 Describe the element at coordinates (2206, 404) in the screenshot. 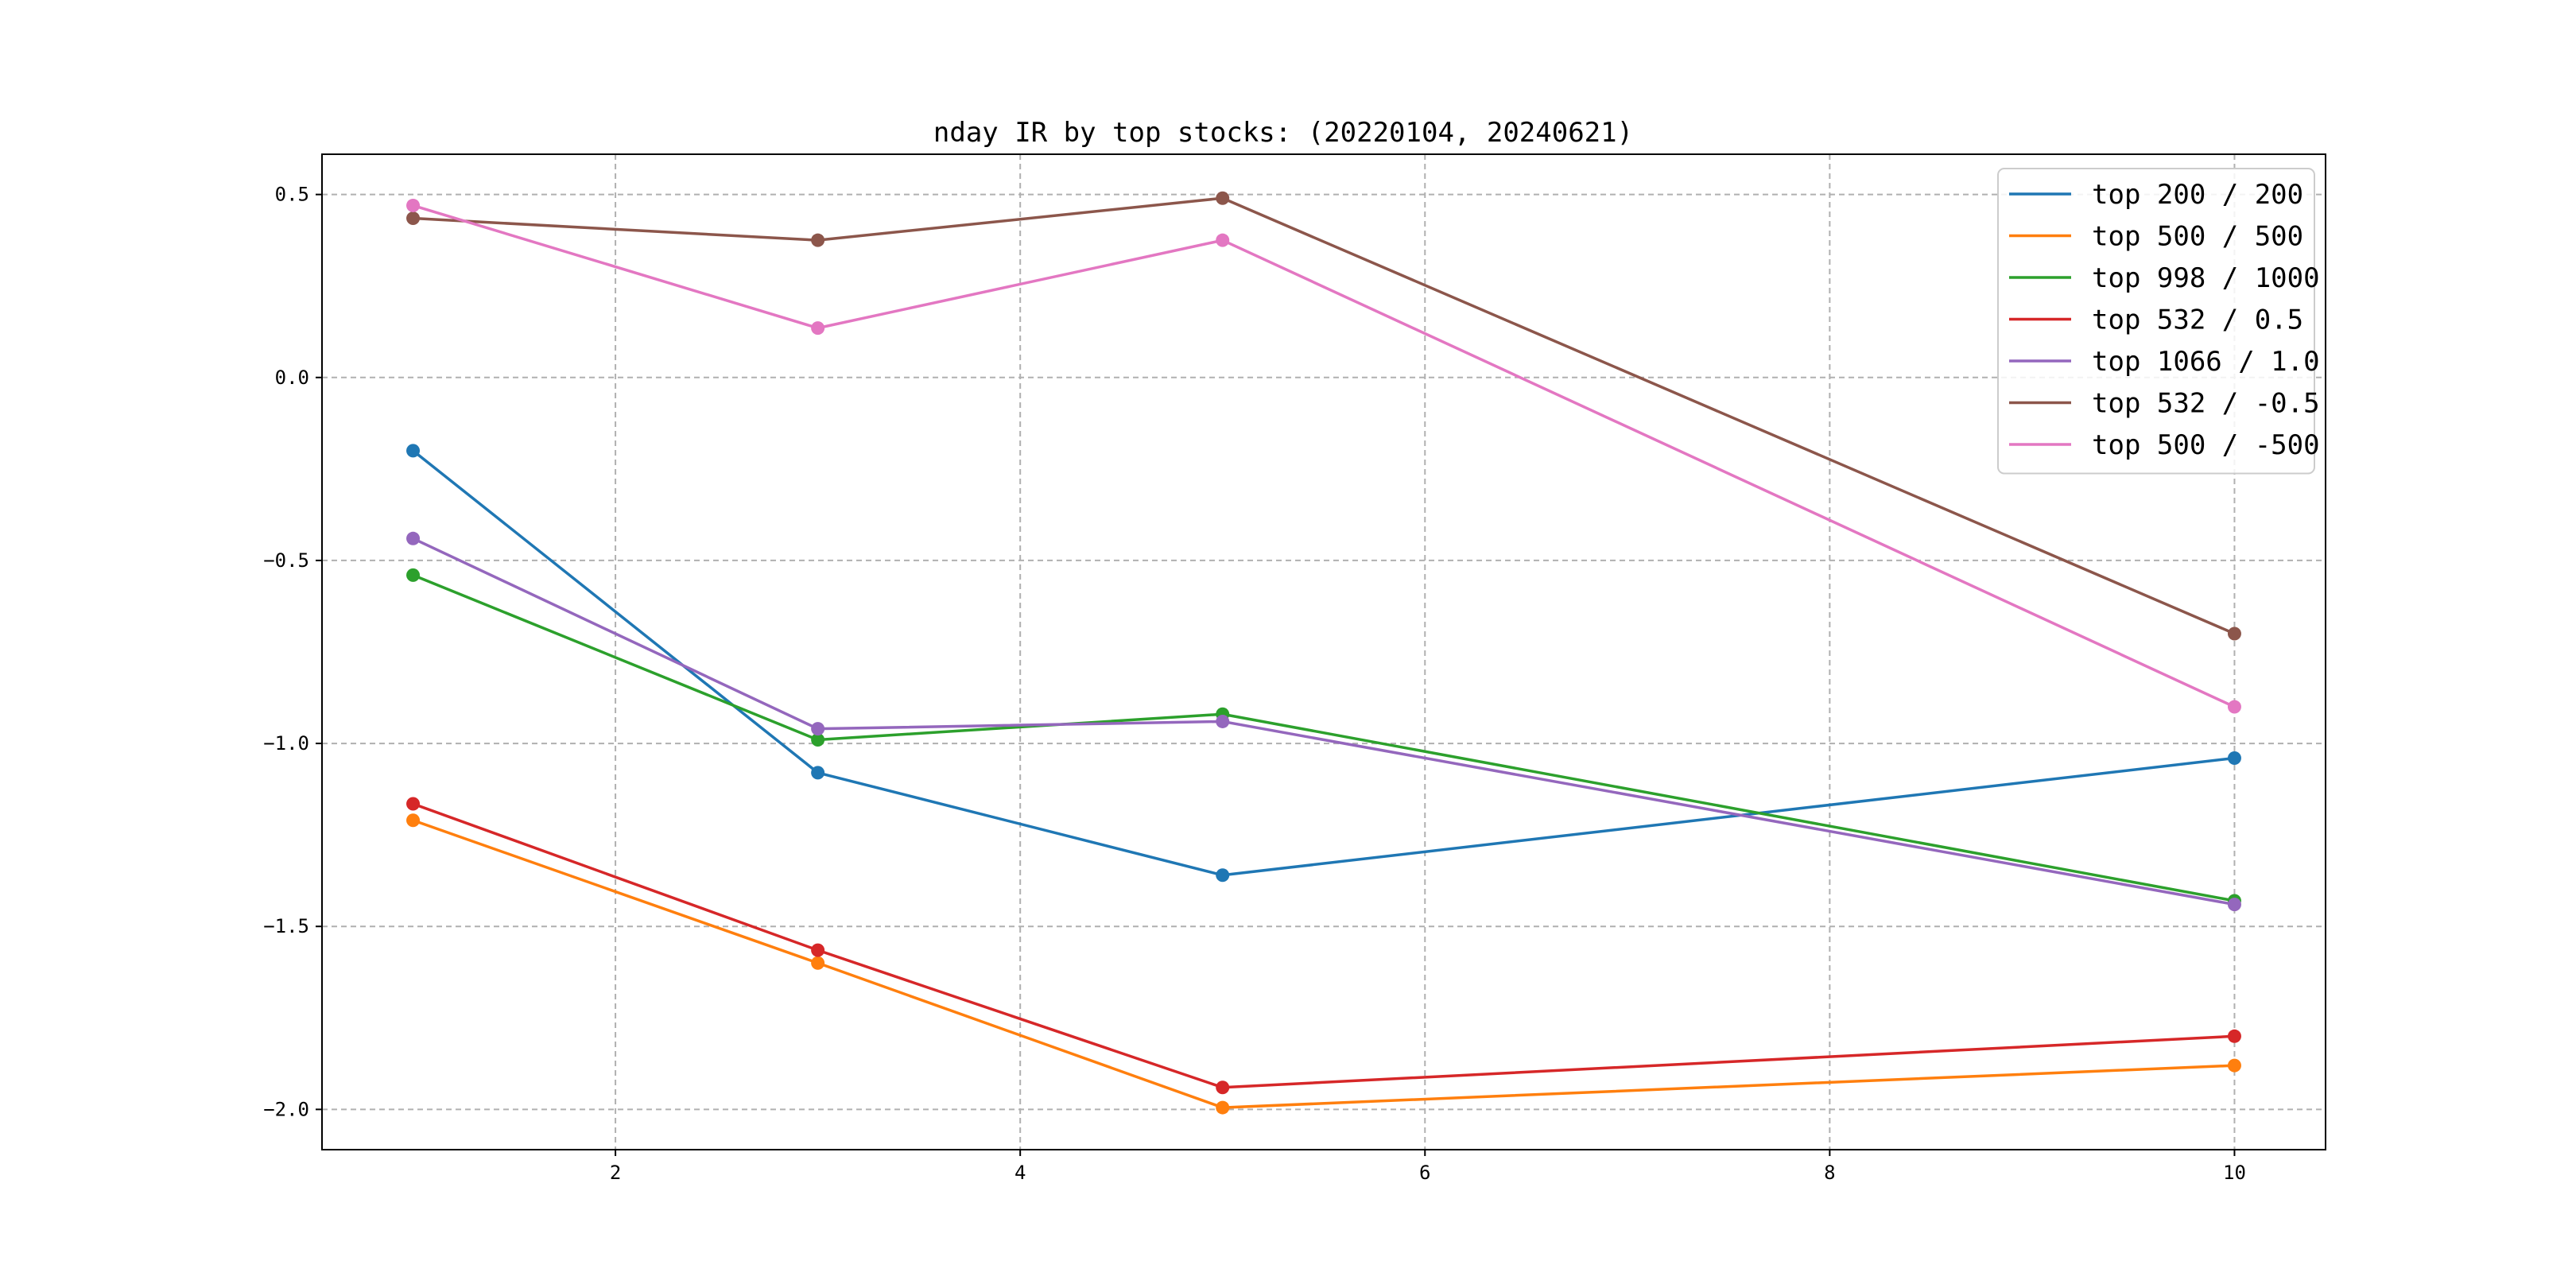

I see `legend-label: top 532 / -0.5` at that location.